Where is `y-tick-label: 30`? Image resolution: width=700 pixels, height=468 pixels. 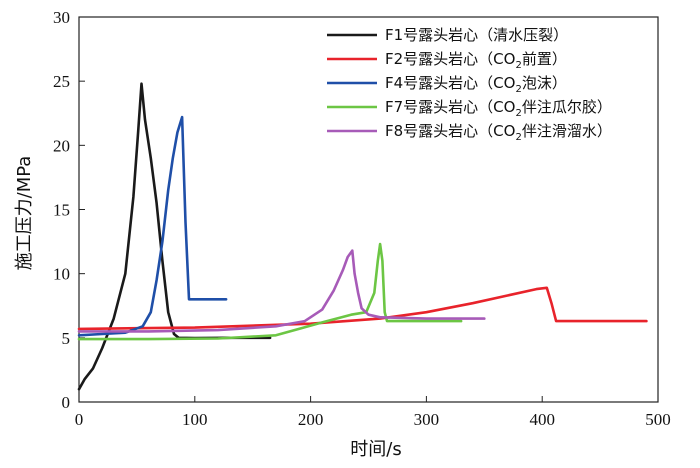 y-tick-label: 30 is located at coordinates (61, 17).